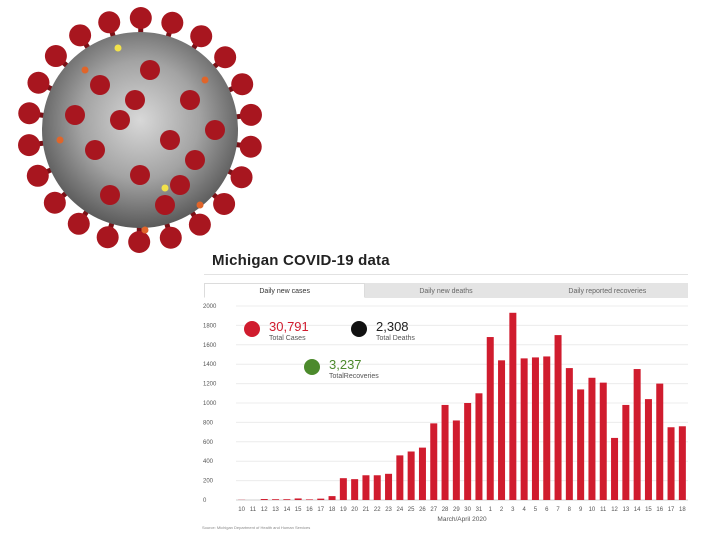  Describe the element at coordinates (210, 307) in the screenshot. I see `y-tick-label: 2000` at that location.